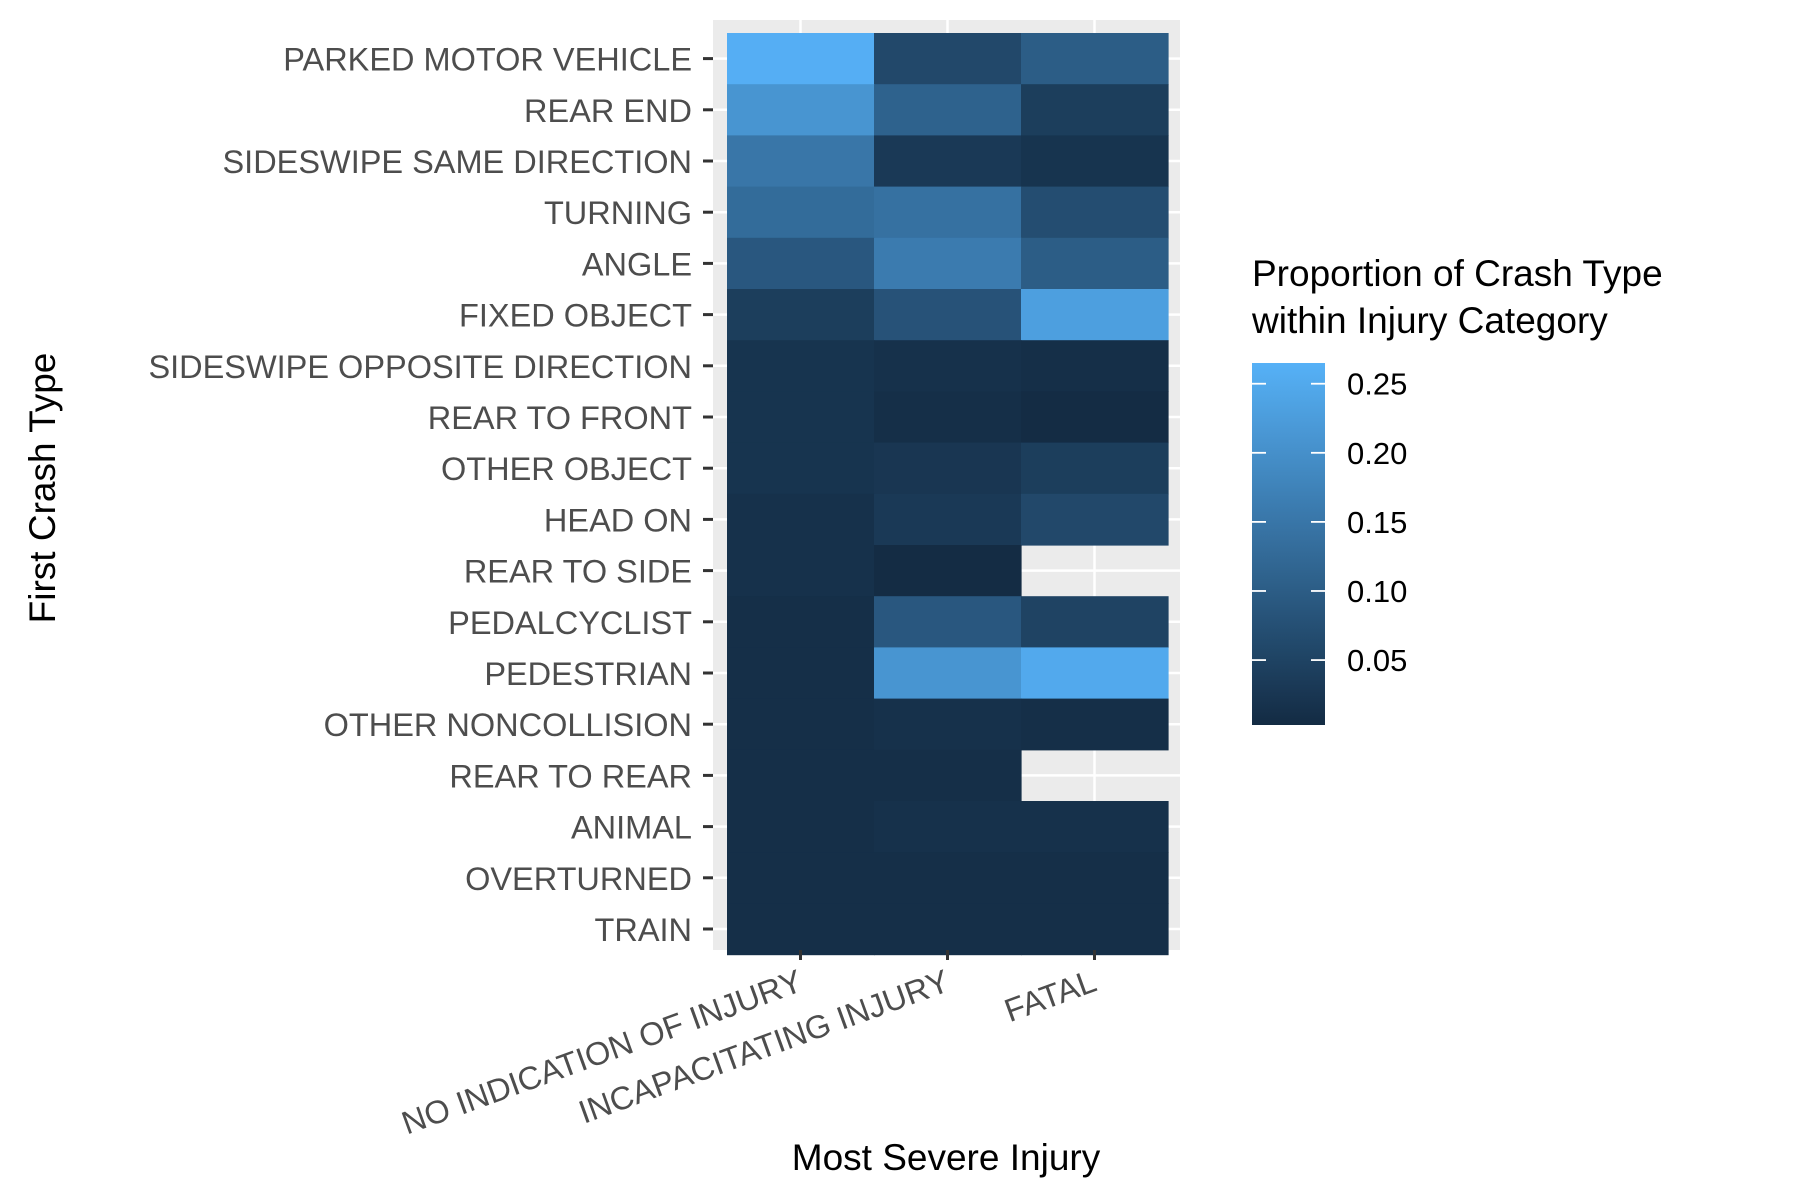 This screenshot has height=1200, width=1800. I want to click on y-tick-label: SIDESWIPE SAME DIRECTION, so click(457, 162).